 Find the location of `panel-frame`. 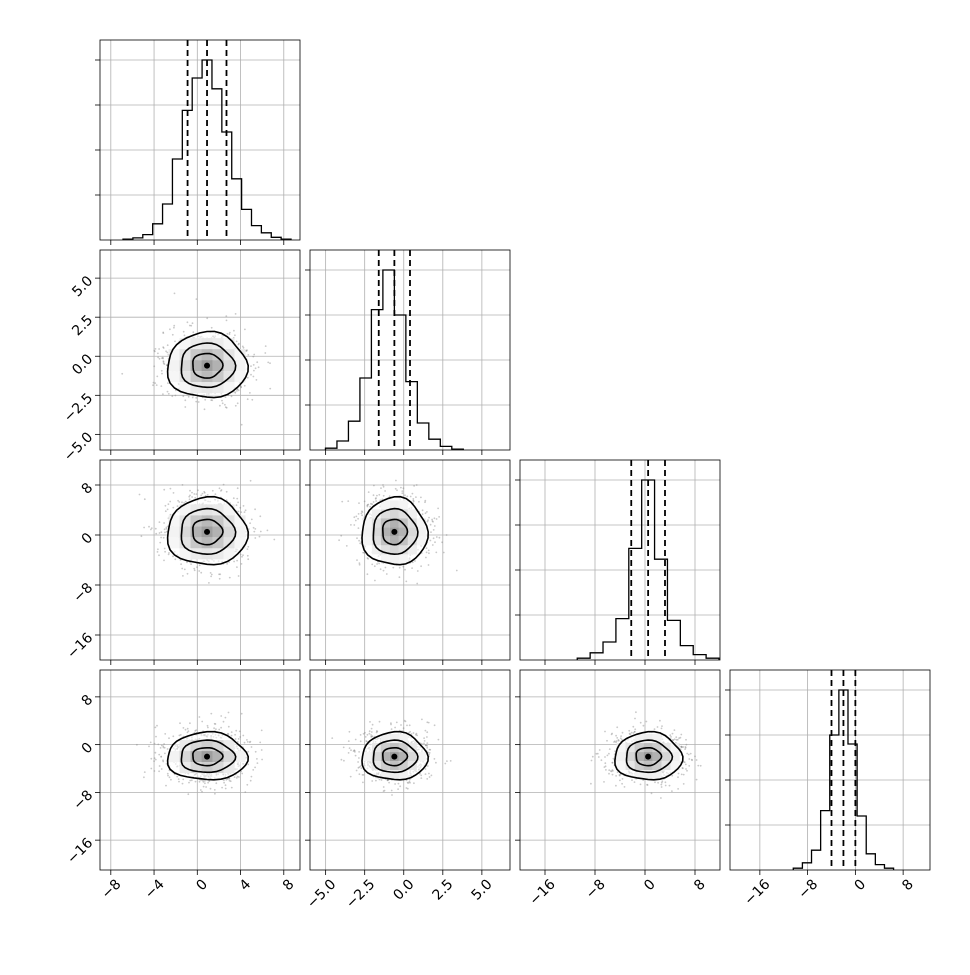

panel-frame is located at coordinates (620, 560).